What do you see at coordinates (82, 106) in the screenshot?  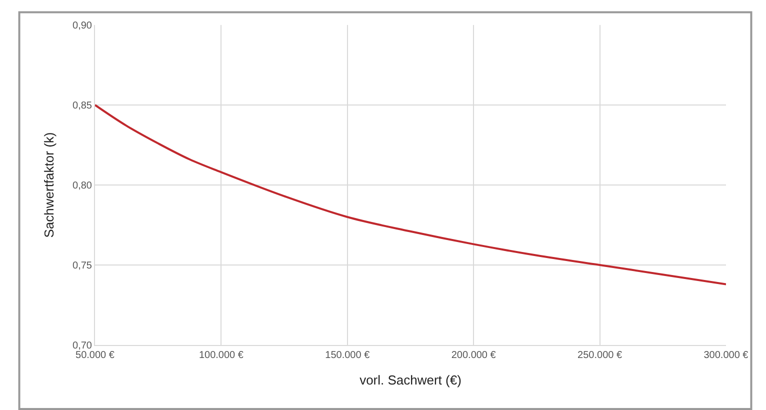 I see `y-tick-label: 0,85` at bounding box center [82, 106].